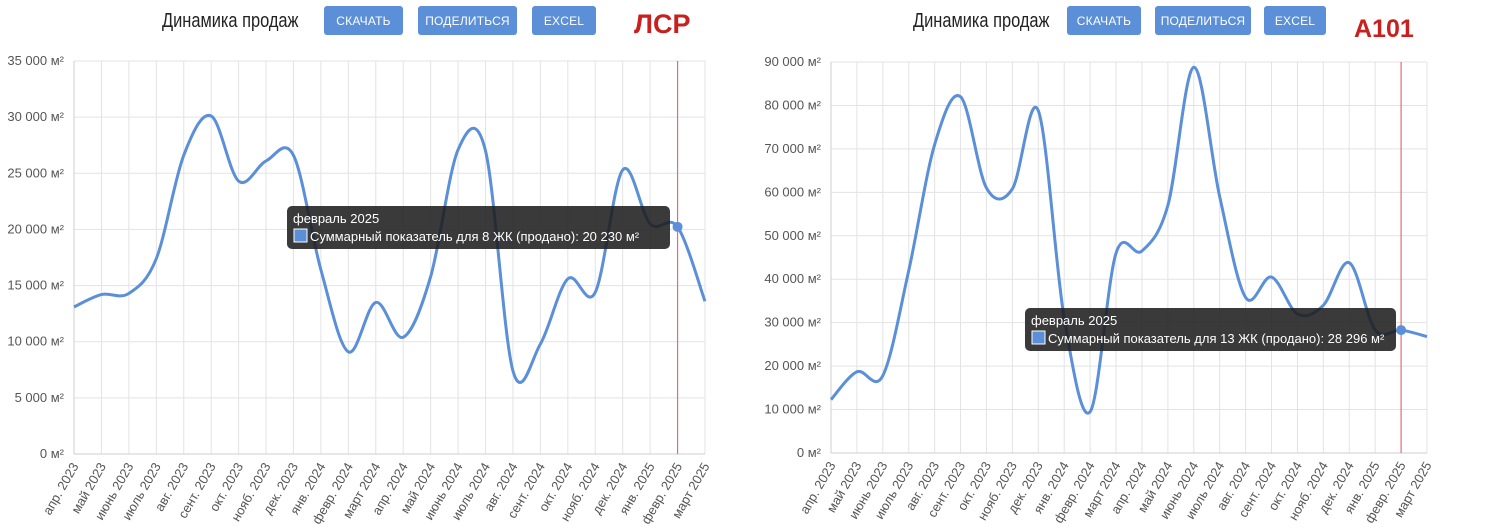 This screenshot has width=1488, height=531. Describe the element at coordinates (35, 285) in the screenshot. I see `y-tick-label: 15 000 м²` at that location.